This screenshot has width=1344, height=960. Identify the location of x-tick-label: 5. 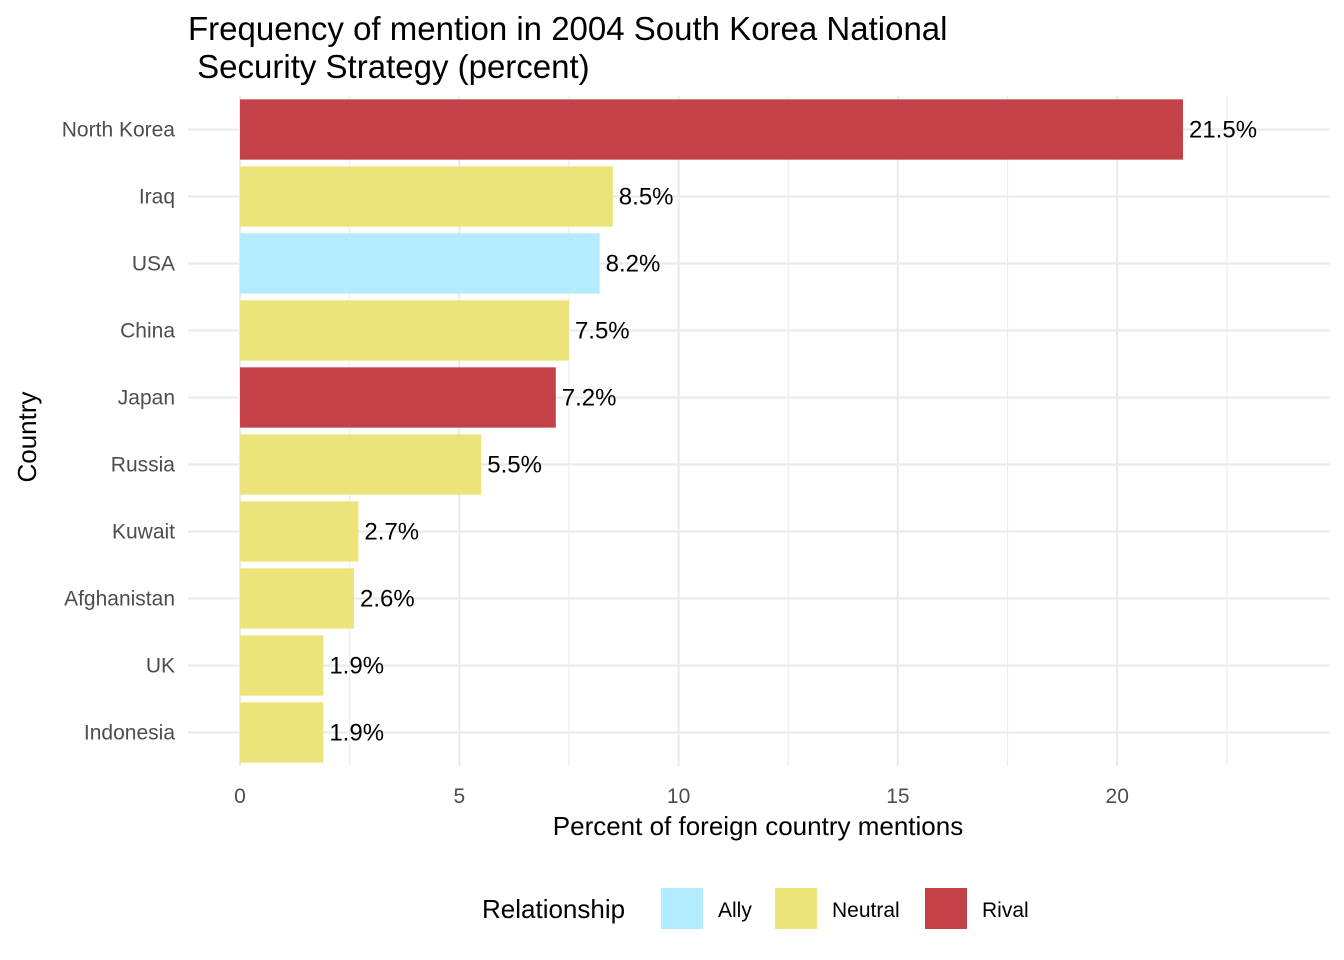
(459, 796).